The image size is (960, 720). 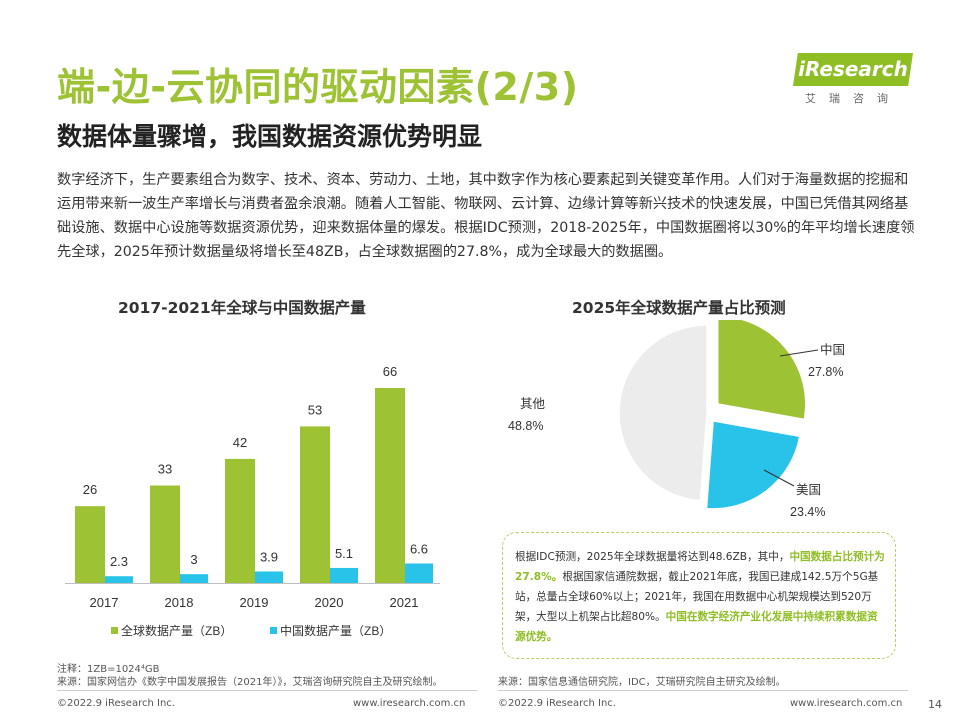 What do you see at coordinates (318, 87) in the screenshot?
I see `page-title: 端-边-云协同的驱动因素(2/3)` at bounding box center [318, 87].